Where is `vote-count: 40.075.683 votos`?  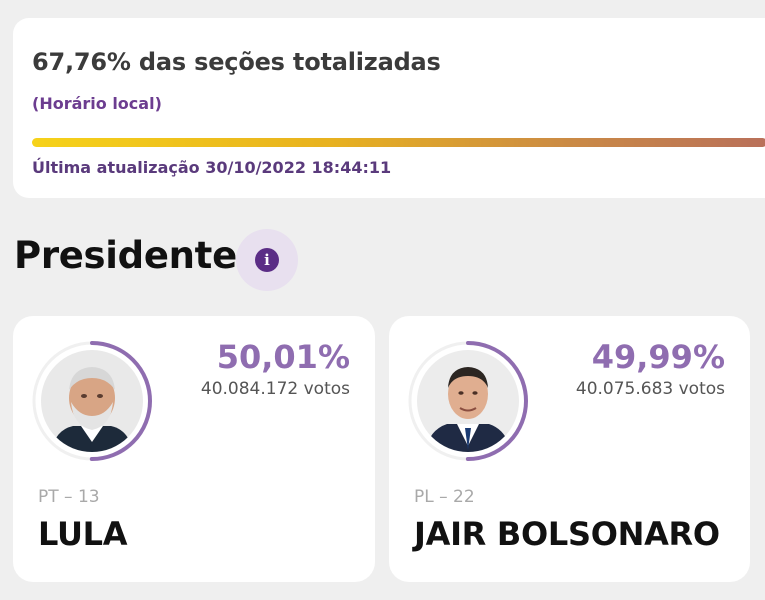
vote-count: 40.075.683 votos is located at coordinates (650, 389).